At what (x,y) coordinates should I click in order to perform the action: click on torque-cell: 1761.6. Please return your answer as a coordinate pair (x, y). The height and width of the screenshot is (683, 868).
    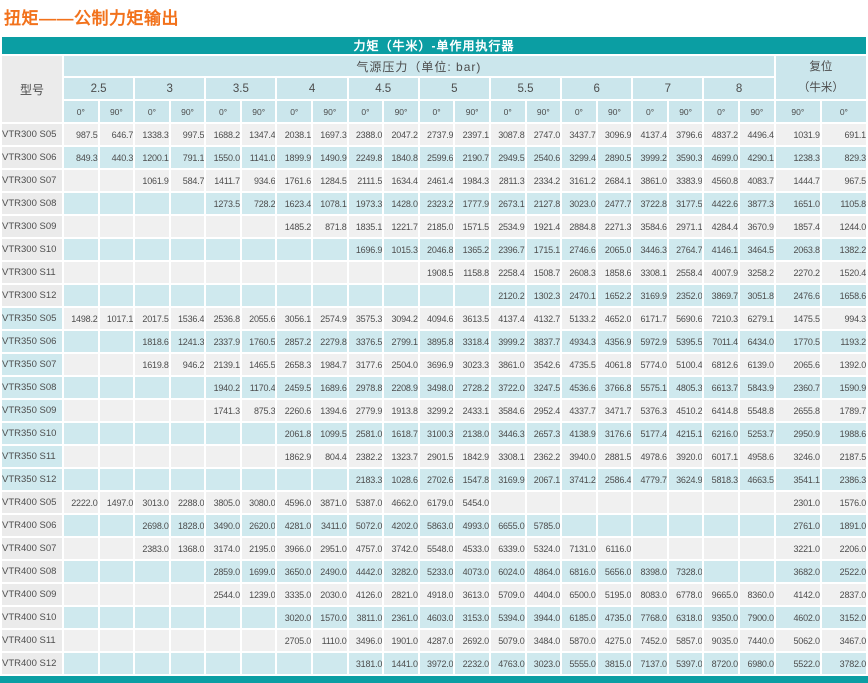
    Looking at the image, I should click on (294, 180).